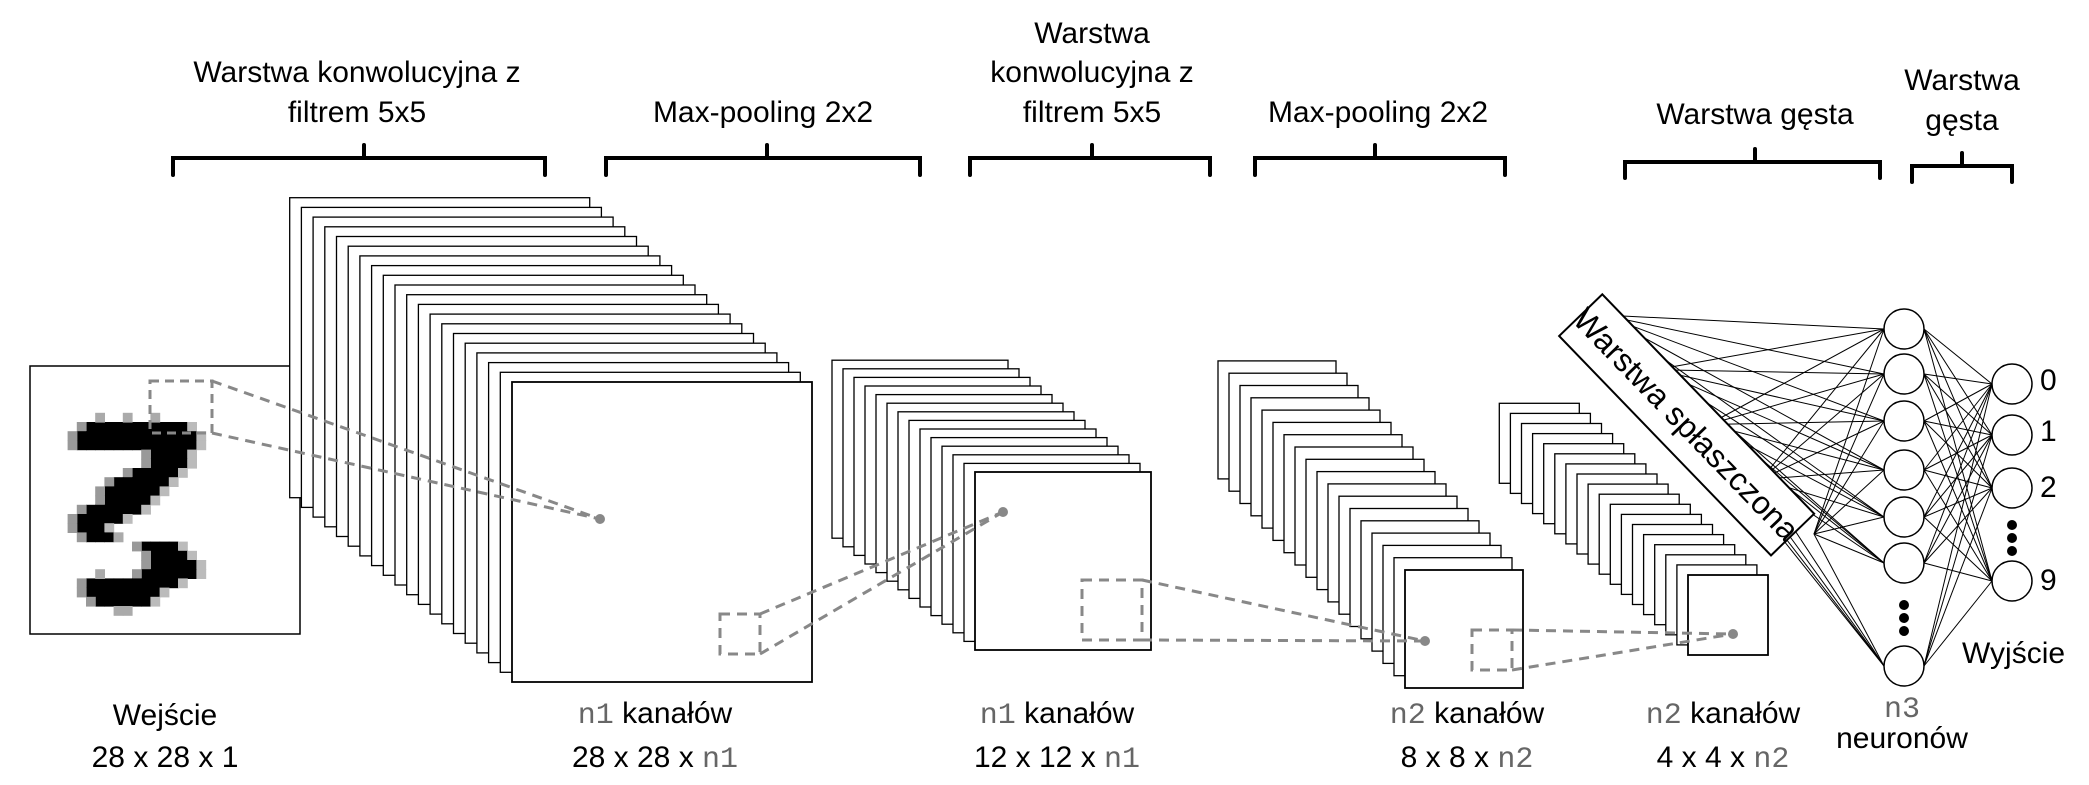  Describe the element at coordinates (1633, 529) in the screenshot. I see `feature-map-stack-pool2` at that location.